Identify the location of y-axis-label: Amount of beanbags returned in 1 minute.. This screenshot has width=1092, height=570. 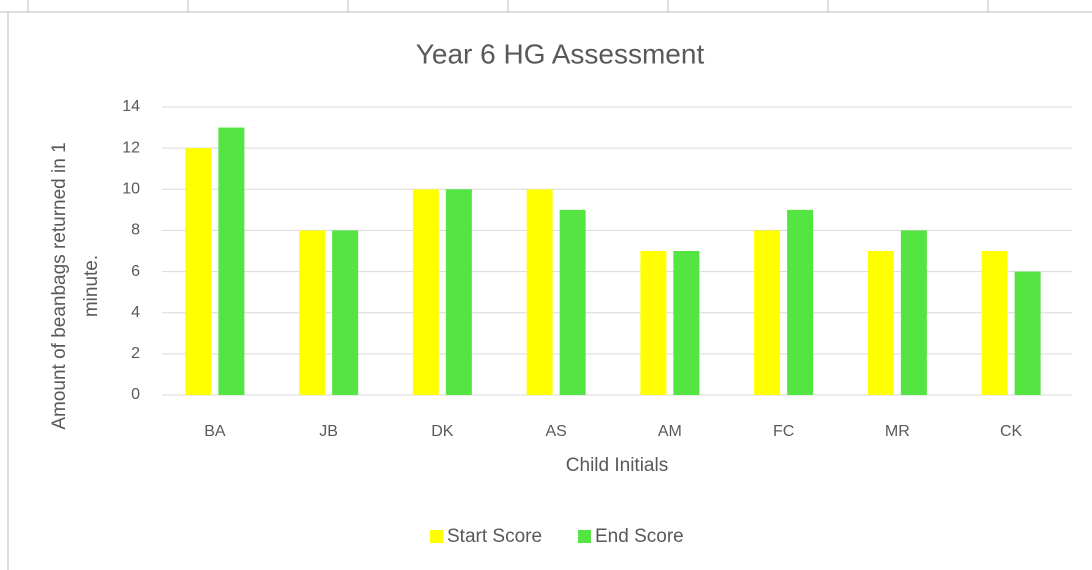
(75, 286).